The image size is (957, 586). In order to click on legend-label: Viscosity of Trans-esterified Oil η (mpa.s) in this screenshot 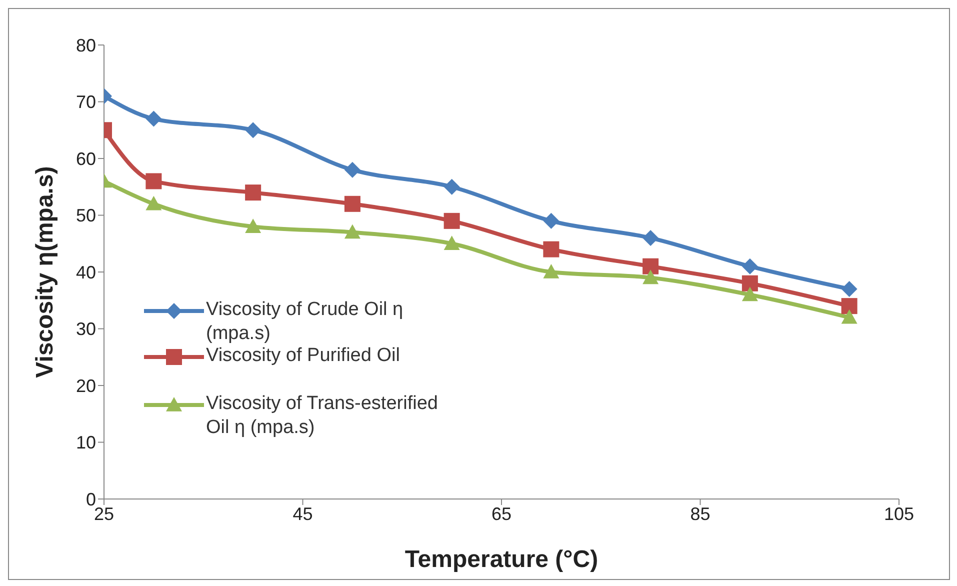, I will do `click(322, 416)`.